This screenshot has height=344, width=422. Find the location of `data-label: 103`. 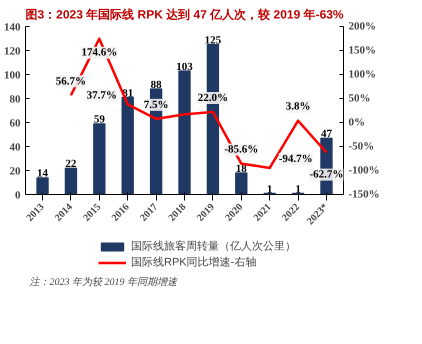

data-label: 103 is located at coordinates (185, 66).